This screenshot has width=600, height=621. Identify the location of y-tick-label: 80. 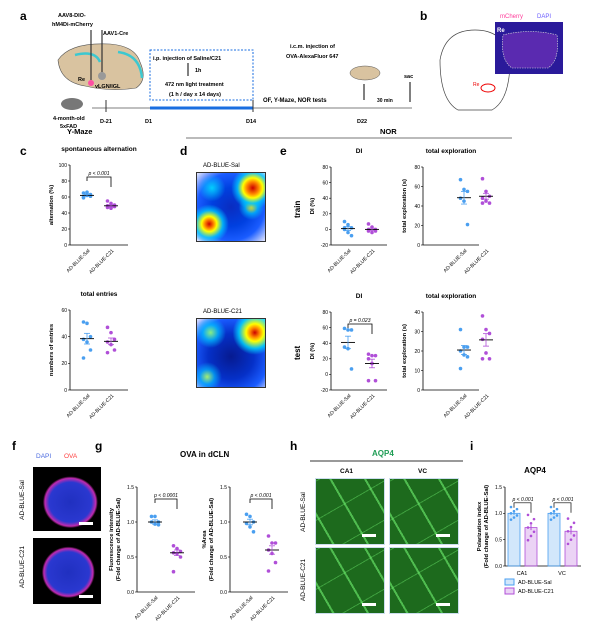
(417, 168).